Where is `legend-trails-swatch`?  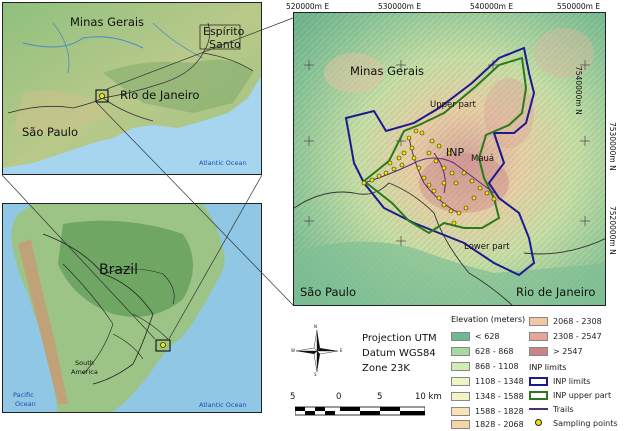
legend-trails-swatch is located at coordinates (538, 409).